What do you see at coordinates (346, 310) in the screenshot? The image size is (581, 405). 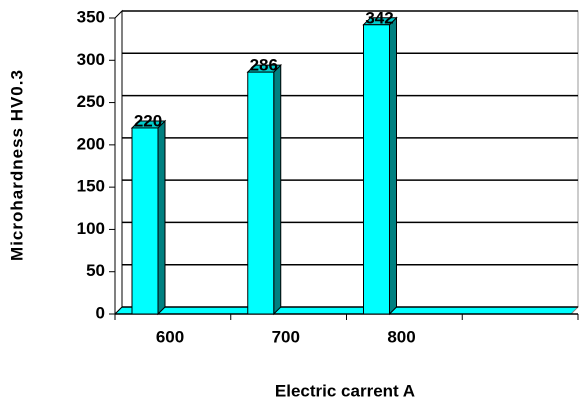 I see `floor` at bounding box center [346, 310].